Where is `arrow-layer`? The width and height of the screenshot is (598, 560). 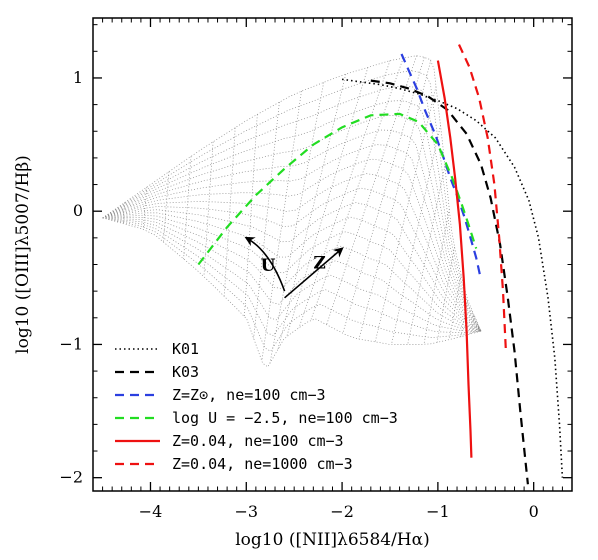
arrow-layer is located at coordinates (294, 267).